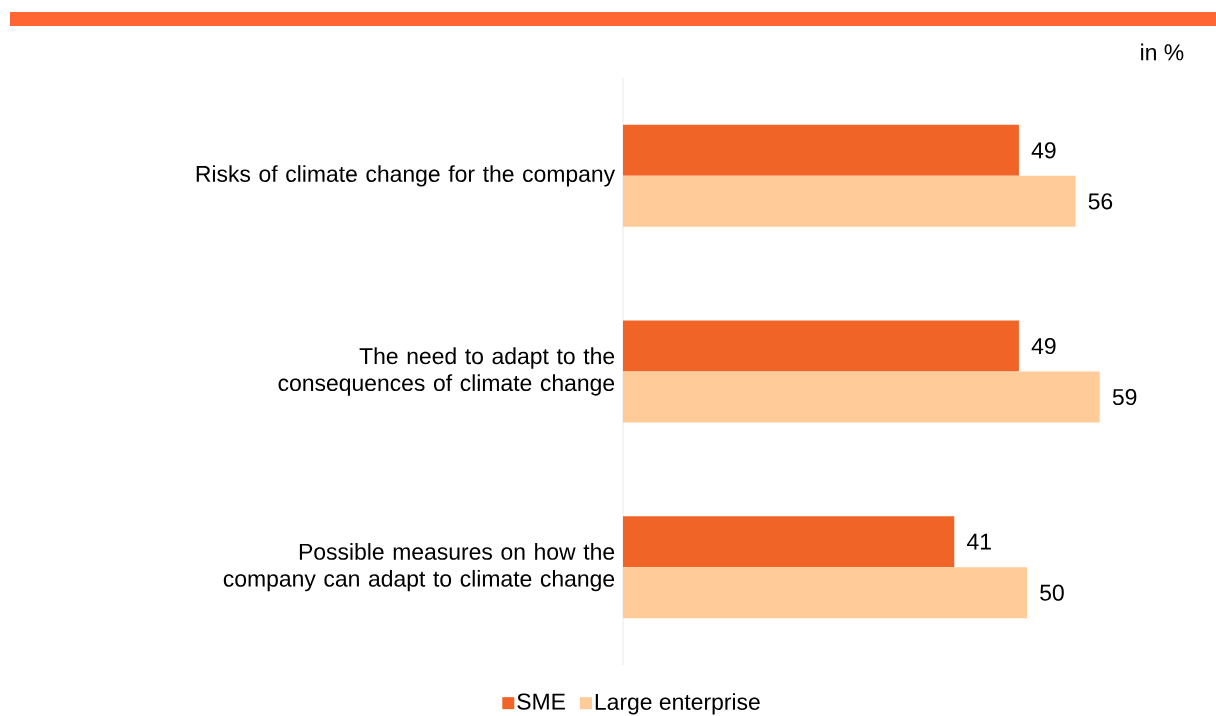 The width and height of the screenshot is (1216, 716). What do you see at coordinates (677, 704) in the screenshot?
I see `legend-label: Large enterprise` at bounding box center [677, 704].